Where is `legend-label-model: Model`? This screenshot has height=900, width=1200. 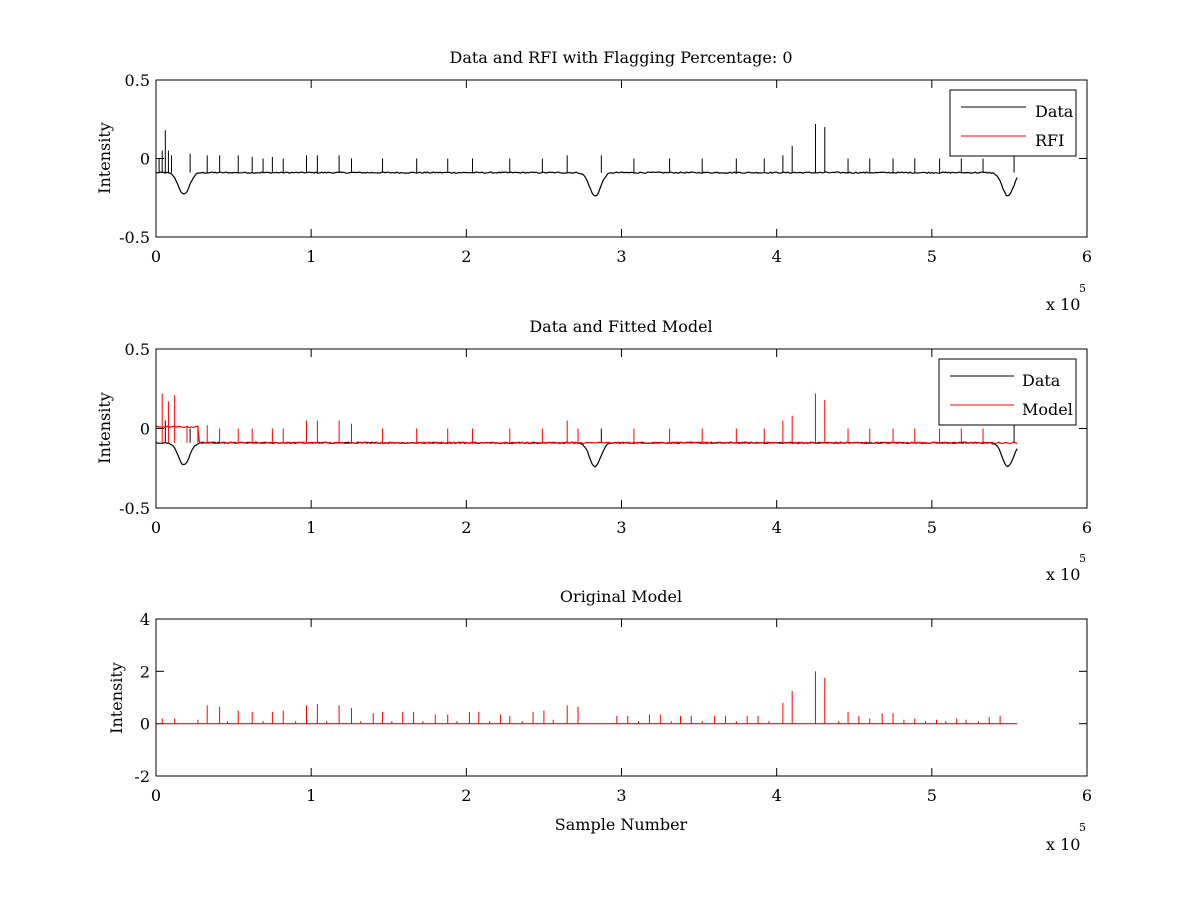 legend-label-model: Model is located at coordinates (1047, 409).